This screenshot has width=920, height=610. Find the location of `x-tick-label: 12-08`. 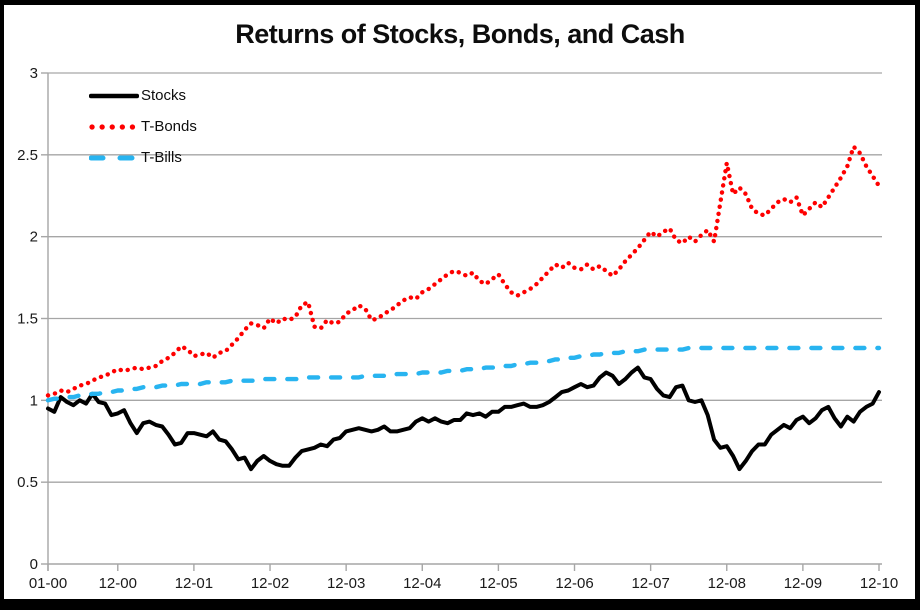

x-tick-label: 12-08 is located at coordinates (727, 583).